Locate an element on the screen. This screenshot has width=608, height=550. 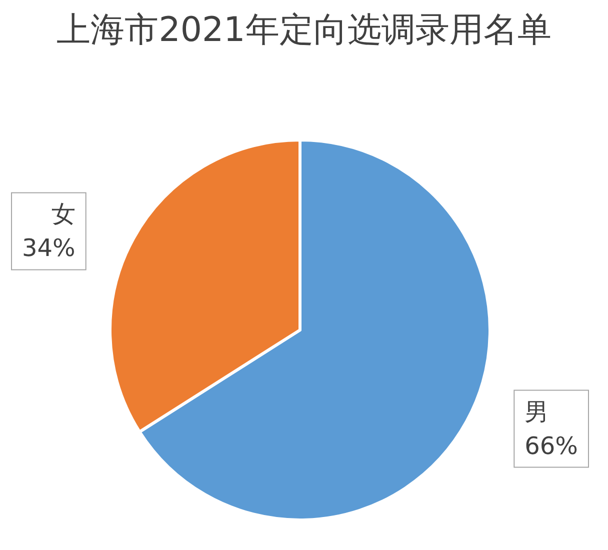
chart-title: 上海市2021年定向选调录用名单 is located at coordinates (304, 30).